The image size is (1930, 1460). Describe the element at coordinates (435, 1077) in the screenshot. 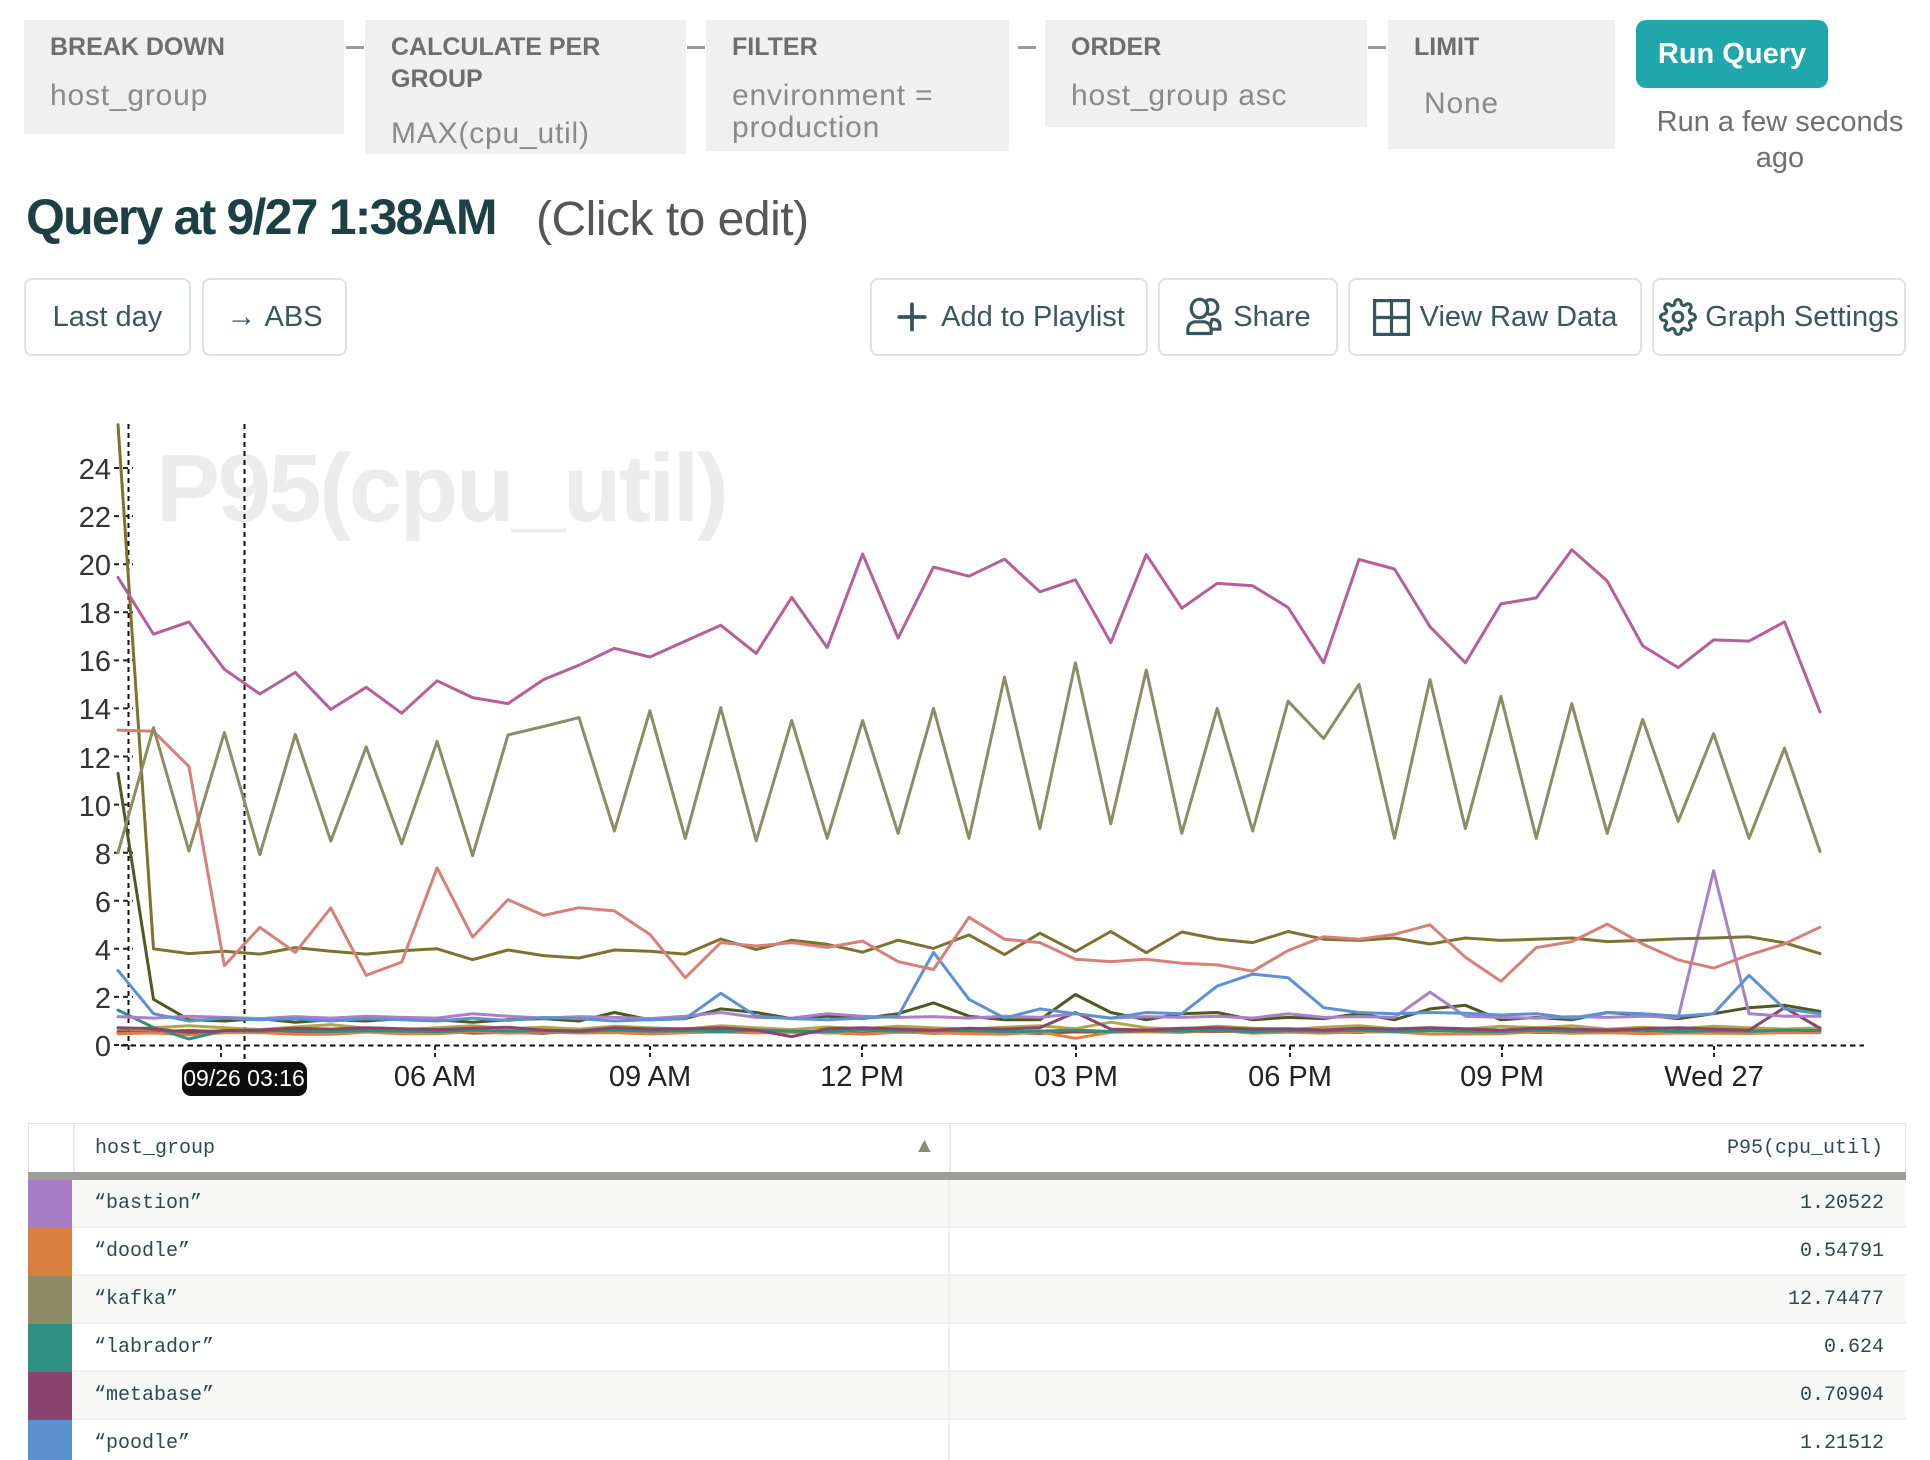

I see `svg-text: 06 AM` at that location.